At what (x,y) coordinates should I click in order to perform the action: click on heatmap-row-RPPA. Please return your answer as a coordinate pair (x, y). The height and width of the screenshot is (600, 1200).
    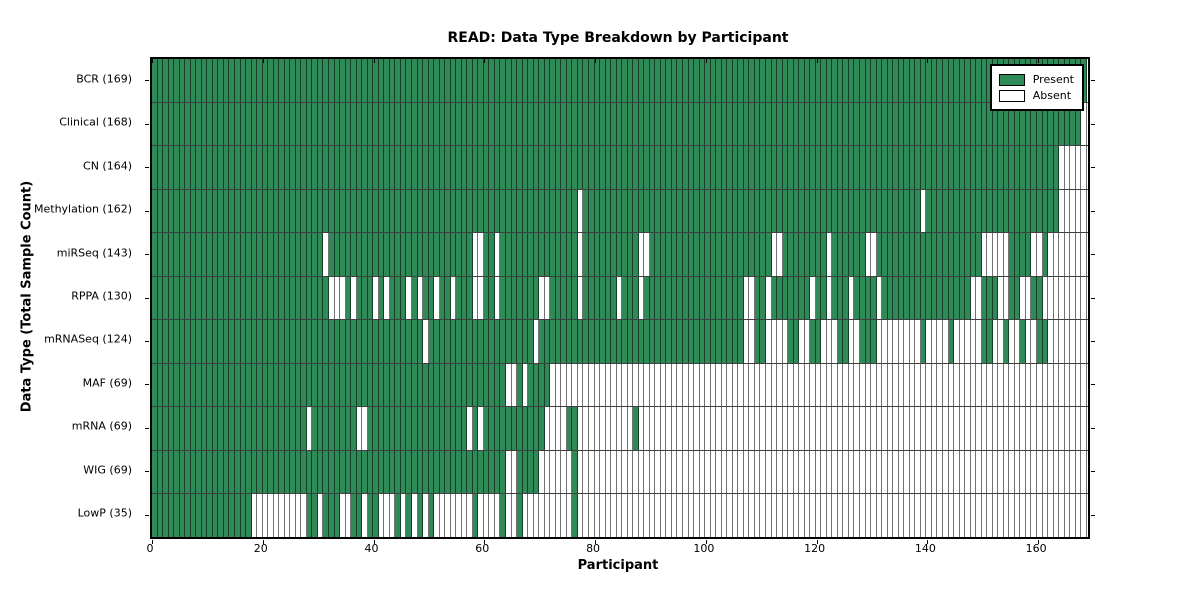
    Looking at the image, I should click on (620, 298).